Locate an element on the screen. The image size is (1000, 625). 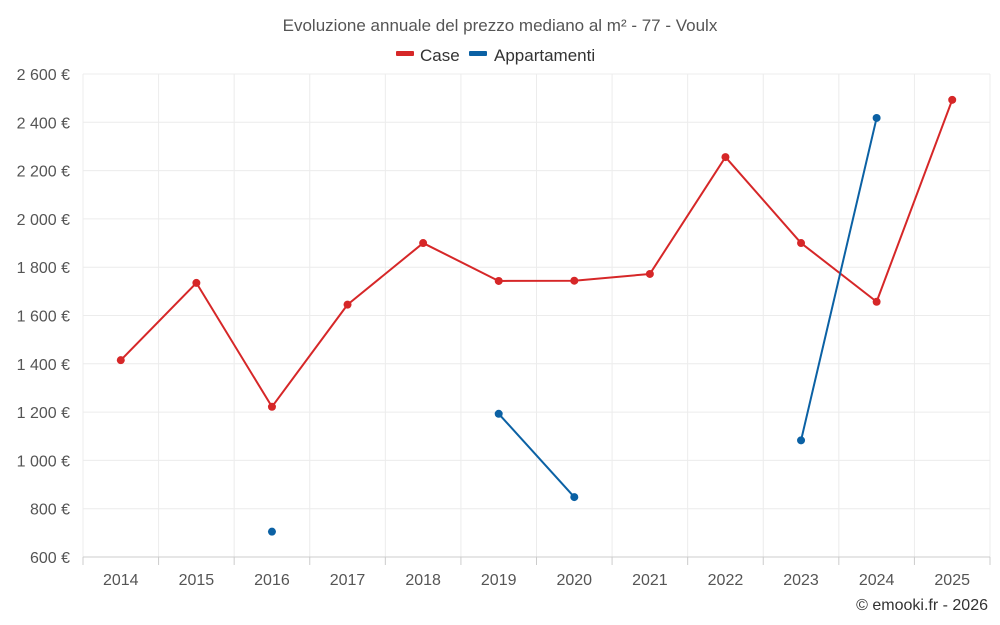
point-case-2020 is located at coordinates (574, 280).